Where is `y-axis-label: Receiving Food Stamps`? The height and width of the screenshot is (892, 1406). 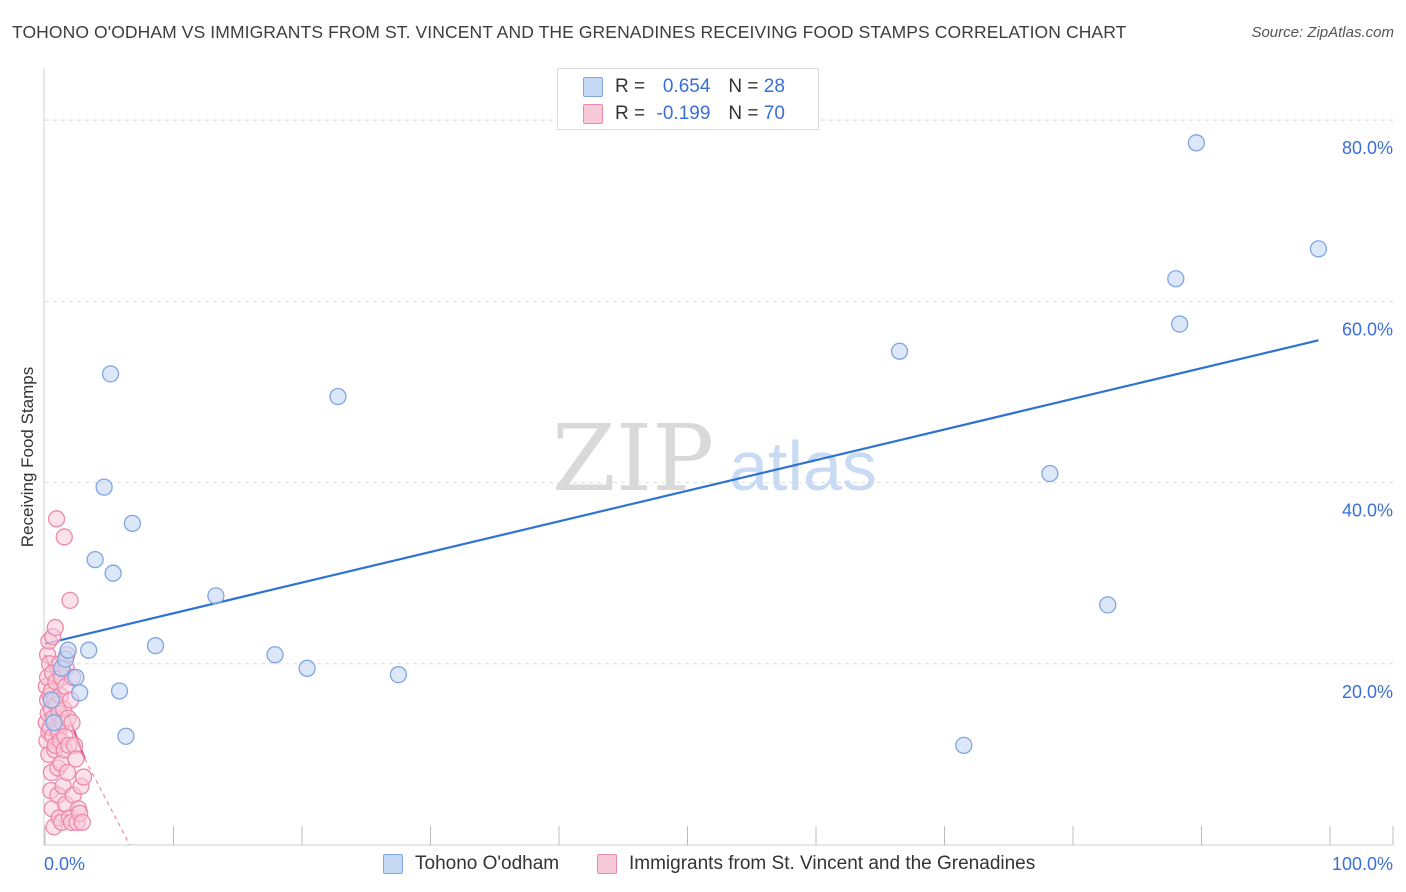 y-axis-label: Receiving Food Stamps is located at coordinates (27, 457).